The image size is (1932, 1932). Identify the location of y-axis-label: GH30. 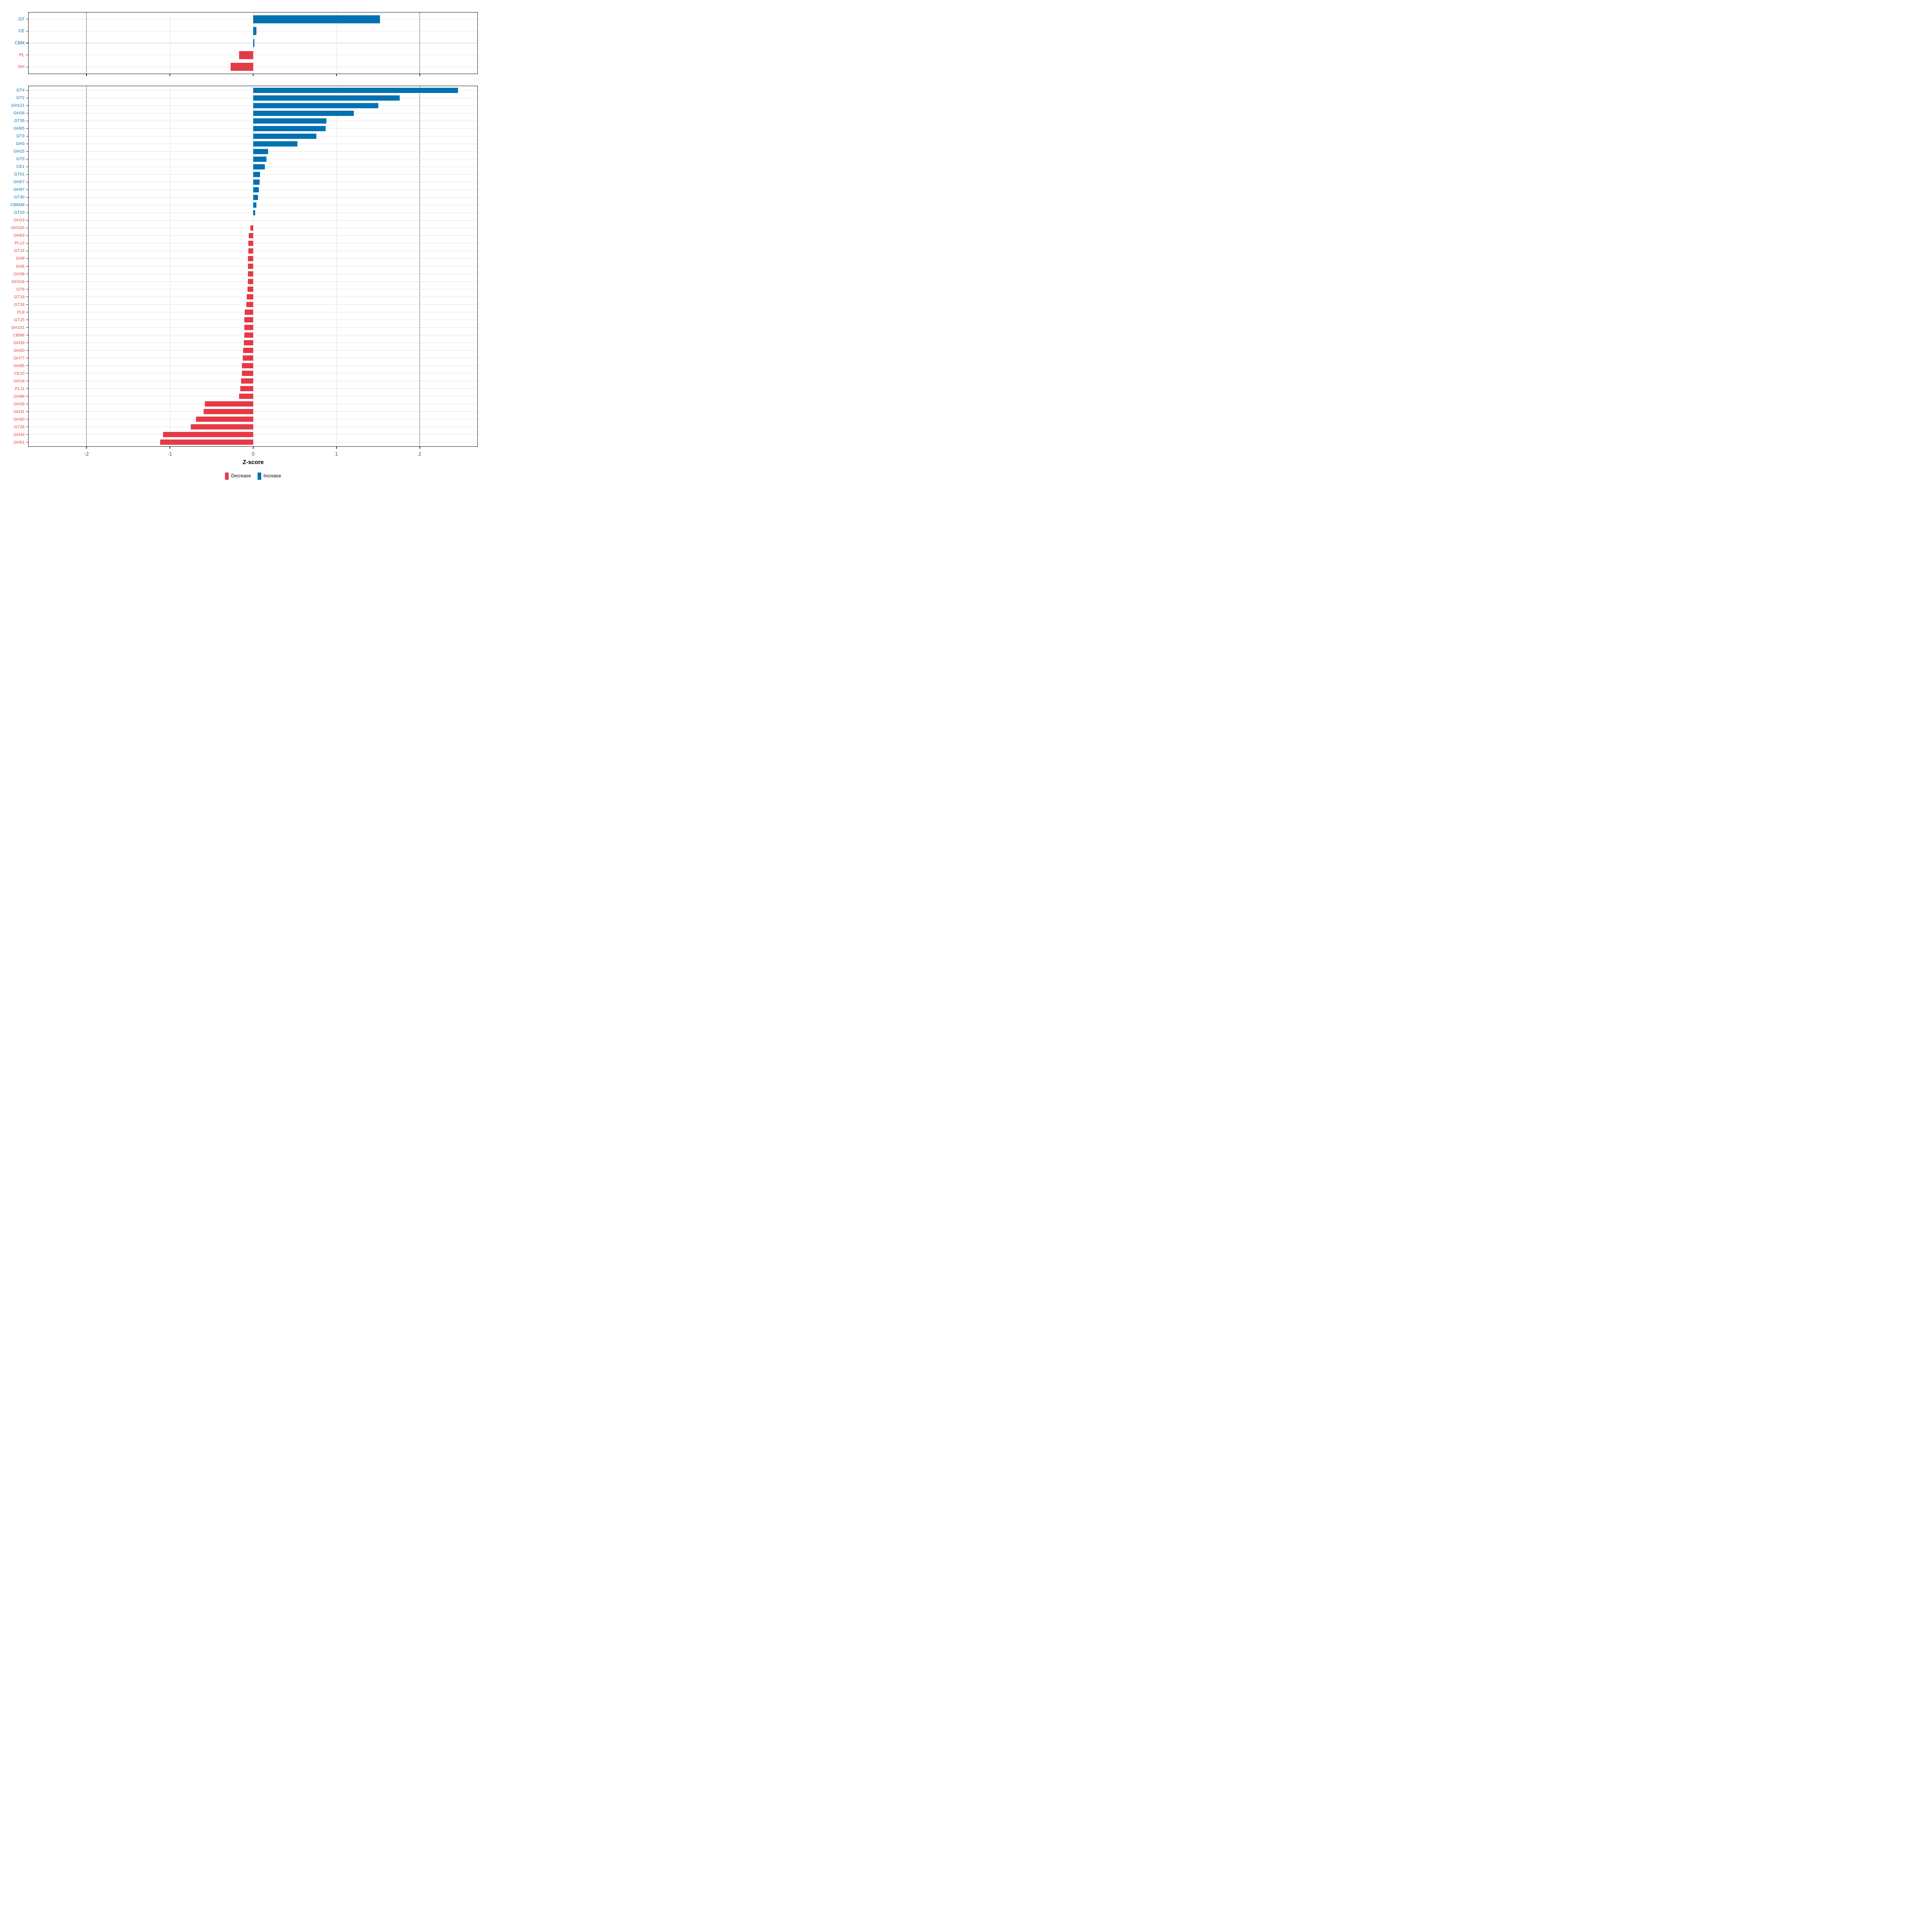
(19, 419).